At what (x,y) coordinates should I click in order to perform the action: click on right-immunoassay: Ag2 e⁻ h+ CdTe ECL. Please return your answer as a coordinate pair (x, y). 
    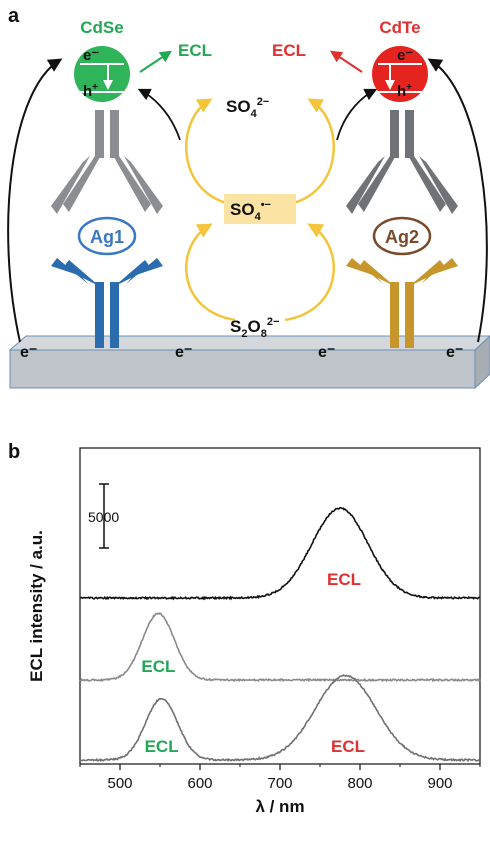
    Looking at the image, I should click on (365, 183).